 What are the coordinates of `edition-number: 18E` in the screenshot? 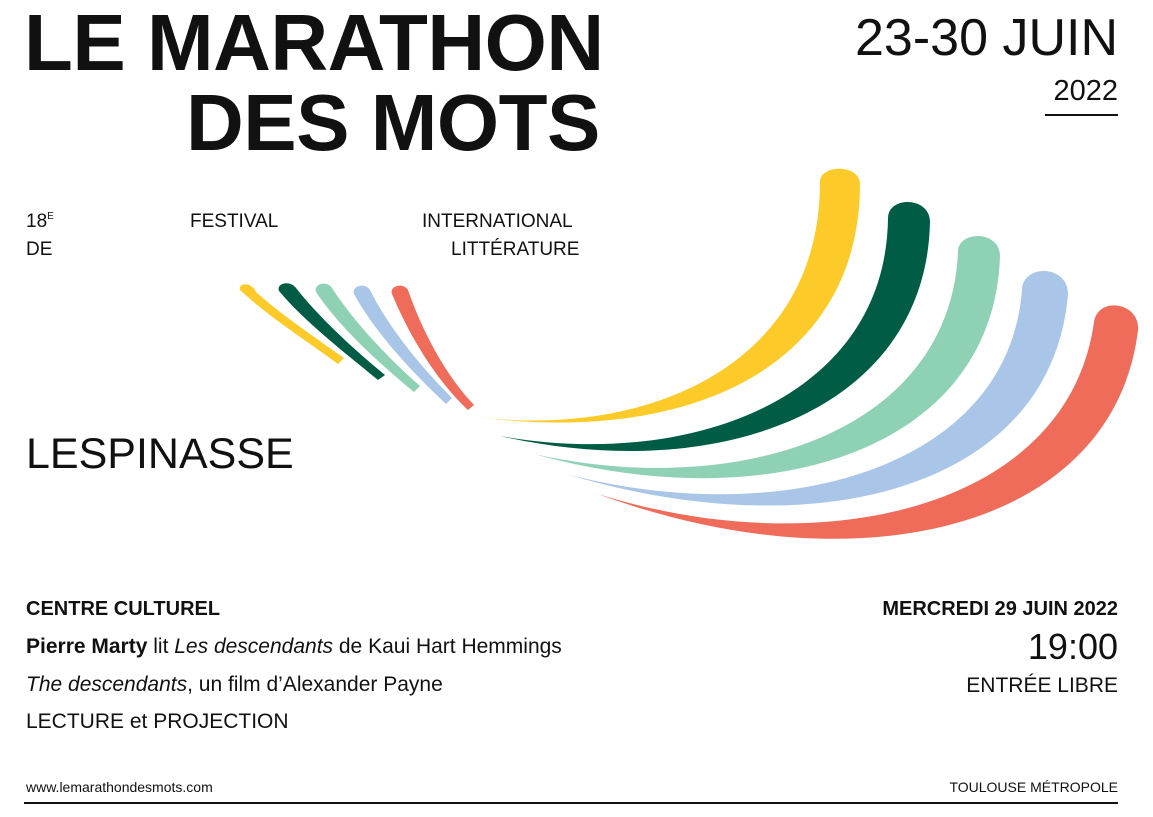 It's located at (40, 223).